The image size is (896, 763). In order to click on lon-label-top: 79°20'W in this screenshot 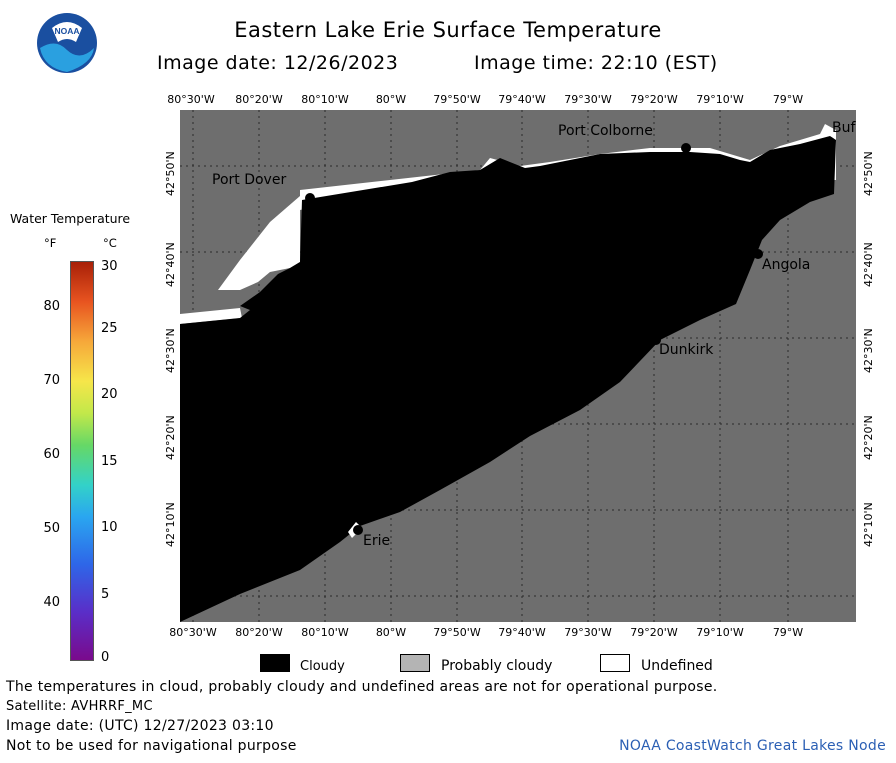, I will do `click(654, 99)`.